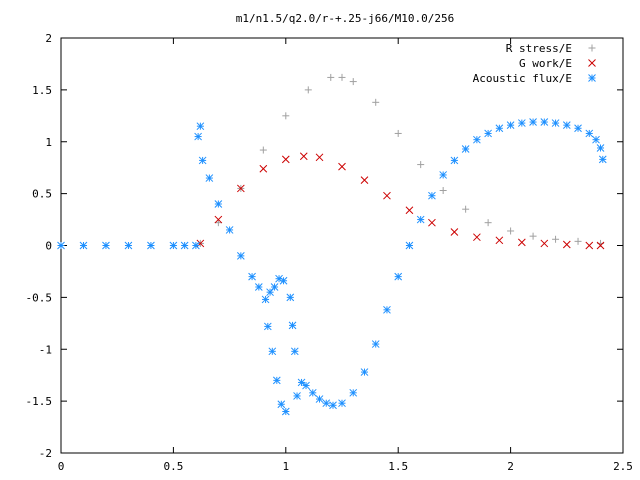 This screenshot has width=640, height=480. Describe the element at coordinates (510, 466) in the screenshot. I see `x-tick-label: 2` at that location.